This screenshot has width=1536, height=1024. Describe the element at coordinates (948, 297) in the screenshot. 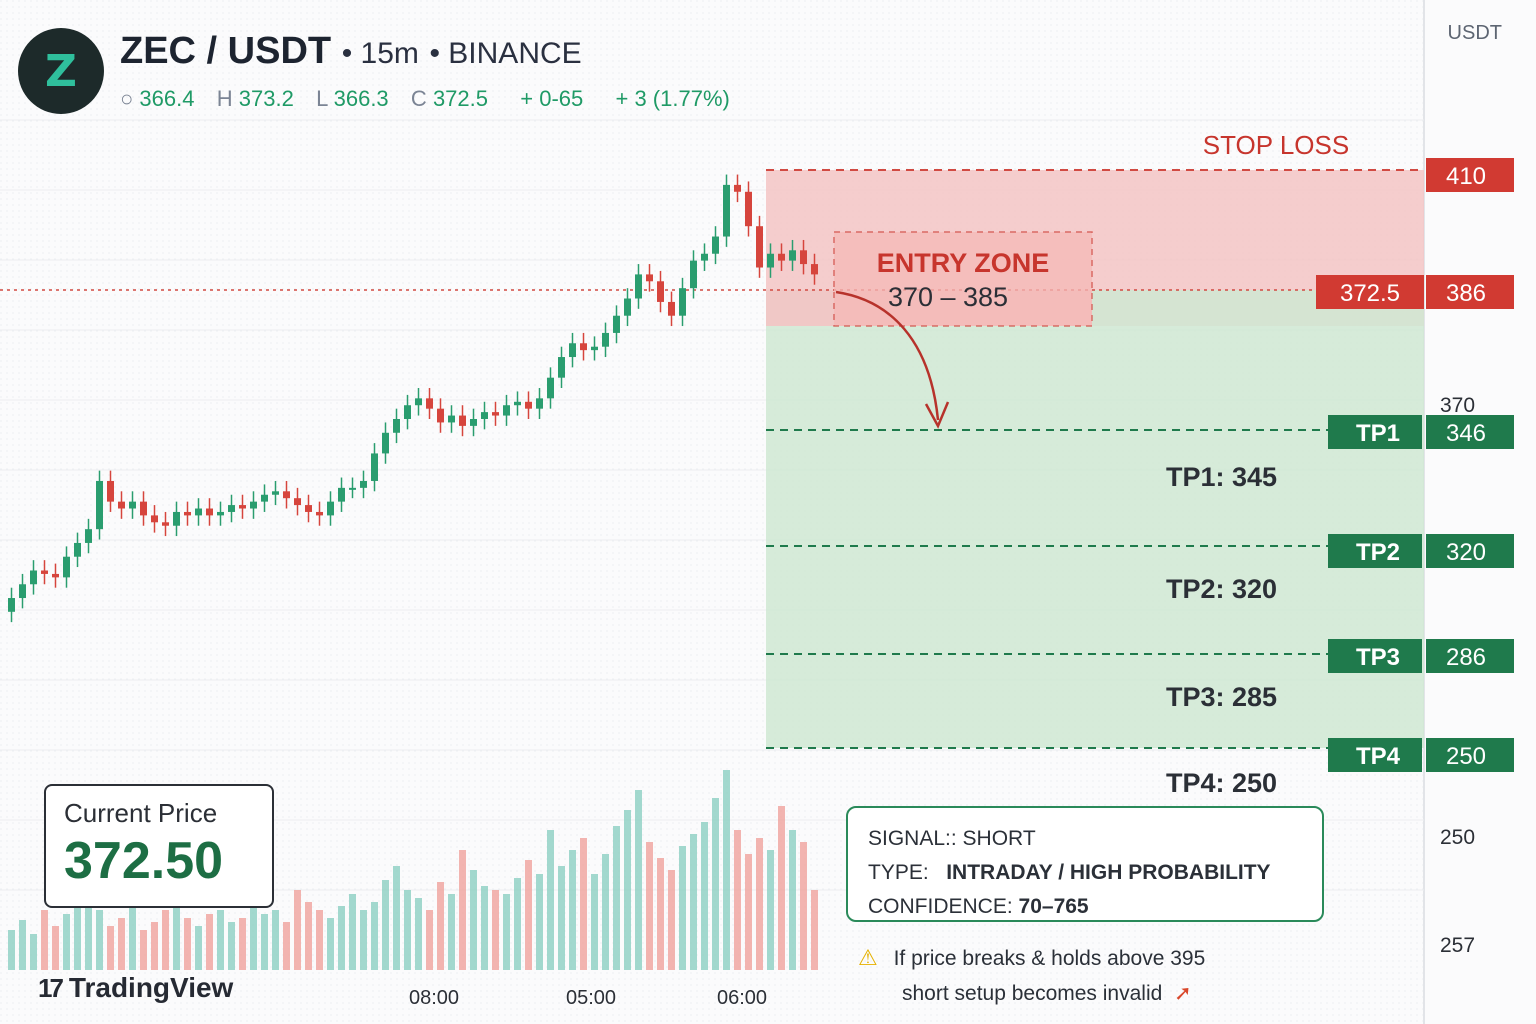

I see `entry-zone-range: 370 – 385` at that location.